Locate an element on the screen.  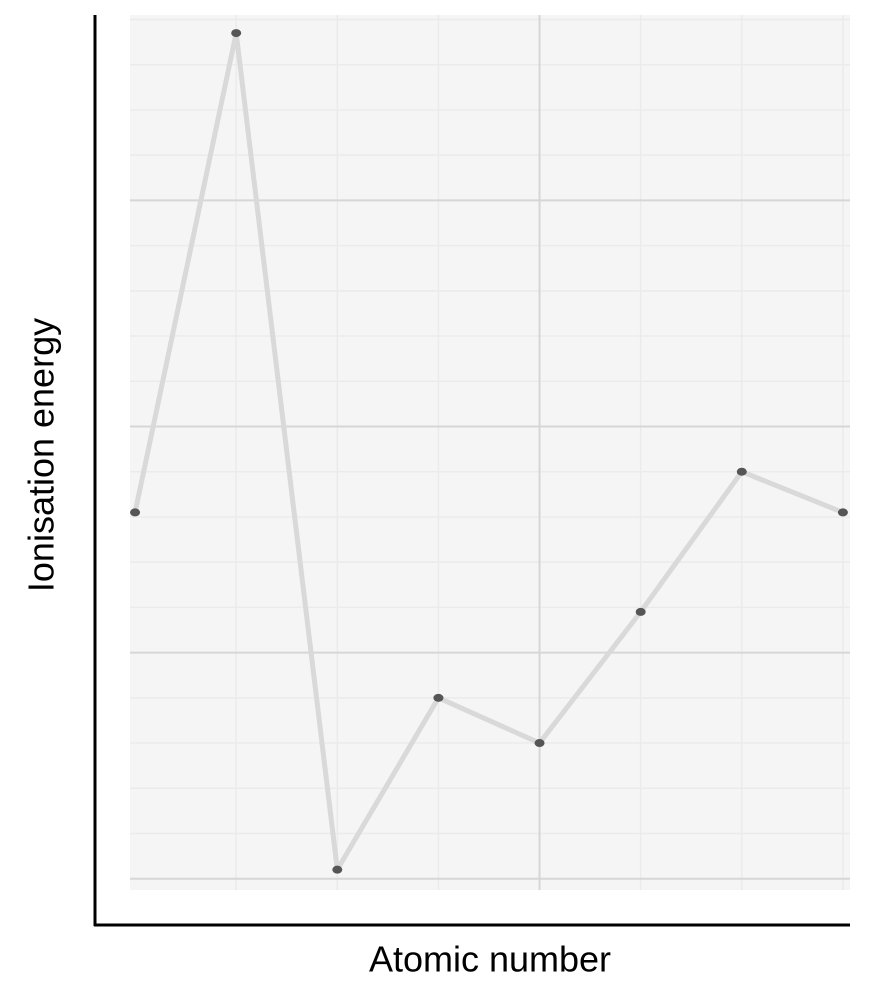
y-axis-label: Ionisation energy is located at coordinates (41, 455).